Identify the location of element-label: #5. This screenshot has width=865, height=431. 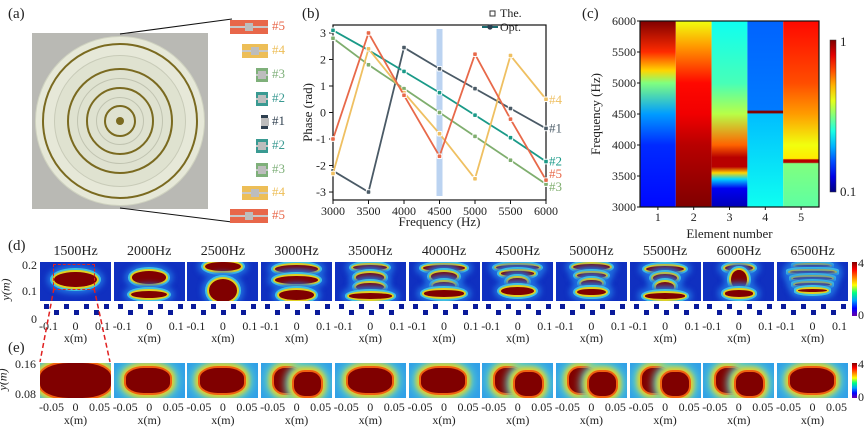
(278, 25).